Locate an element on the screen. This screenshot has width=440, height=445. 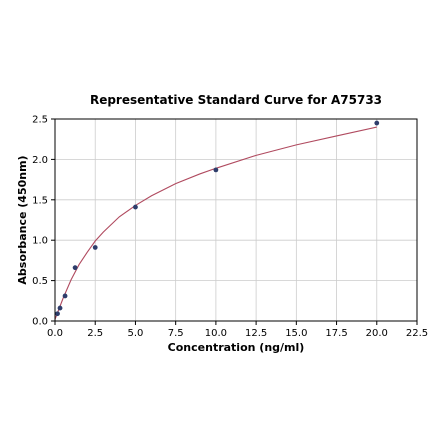
y-tick-label: 0.5 is located at coordinates (40, 281).